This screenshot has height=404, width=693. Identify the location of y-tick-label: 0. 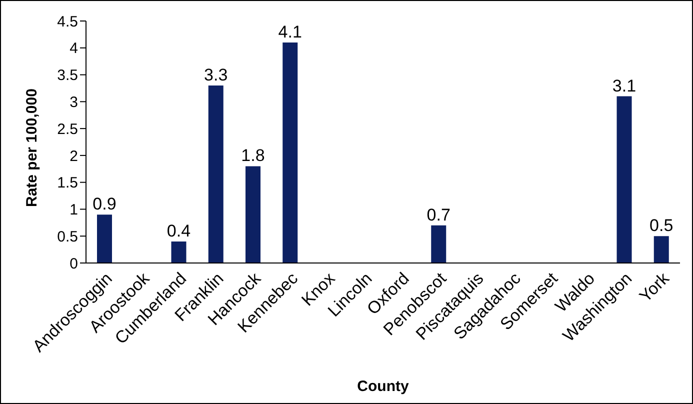
(74, 263).